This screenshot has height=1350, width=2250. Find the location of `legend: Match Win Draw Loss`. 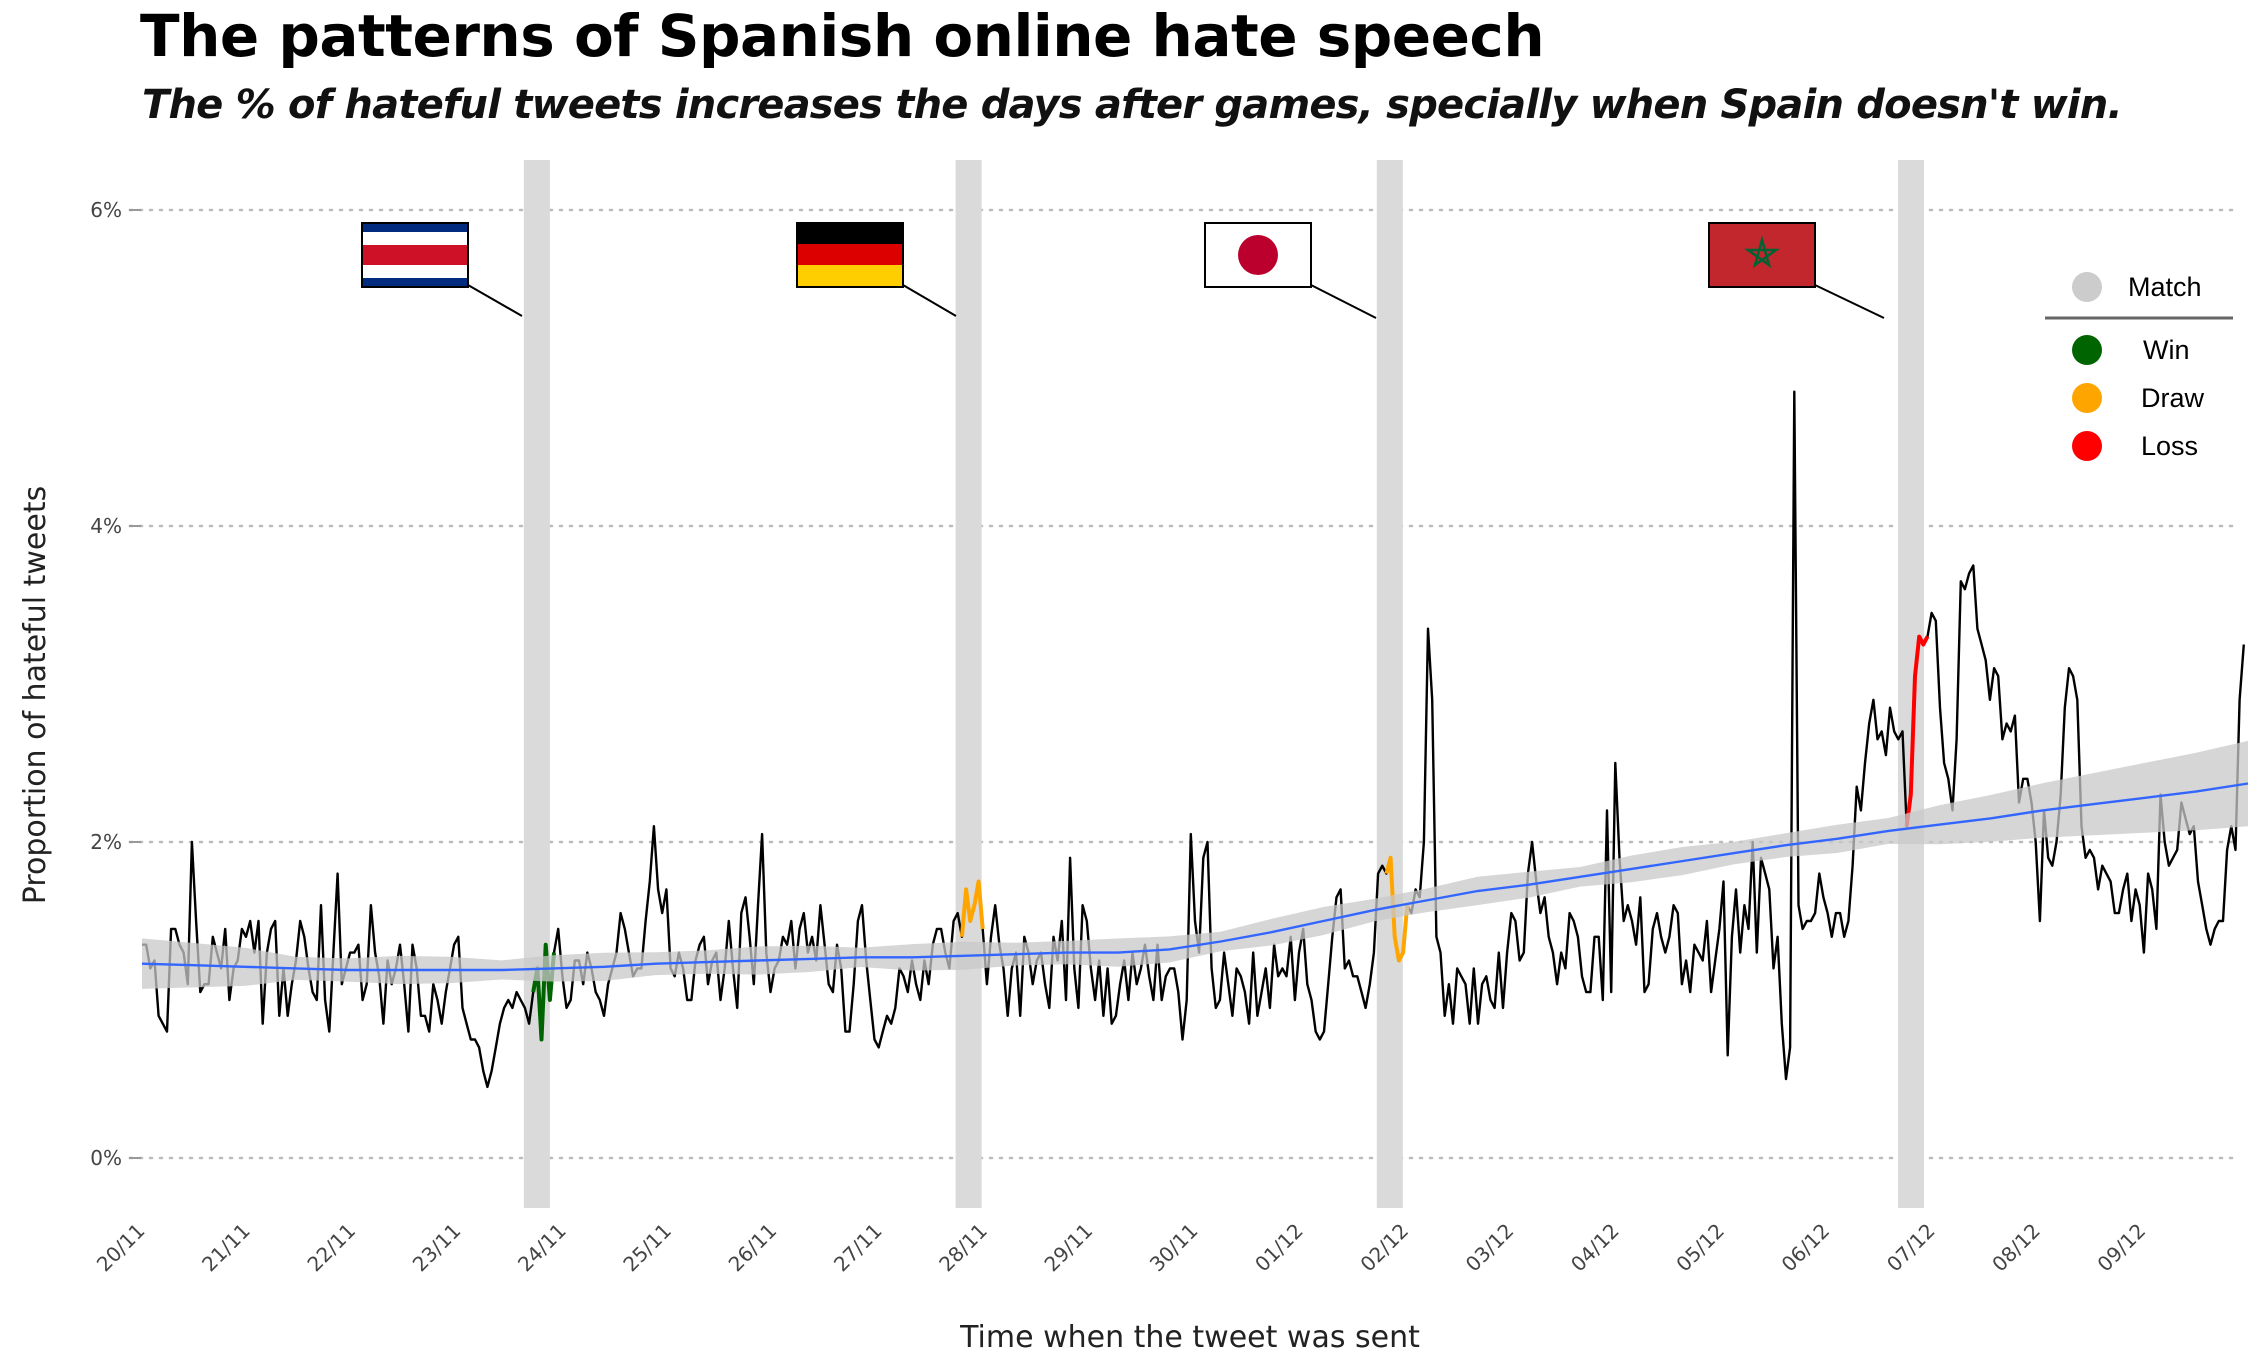

legend: Match Win Draw Loss is located at coordinates (2139, 366).